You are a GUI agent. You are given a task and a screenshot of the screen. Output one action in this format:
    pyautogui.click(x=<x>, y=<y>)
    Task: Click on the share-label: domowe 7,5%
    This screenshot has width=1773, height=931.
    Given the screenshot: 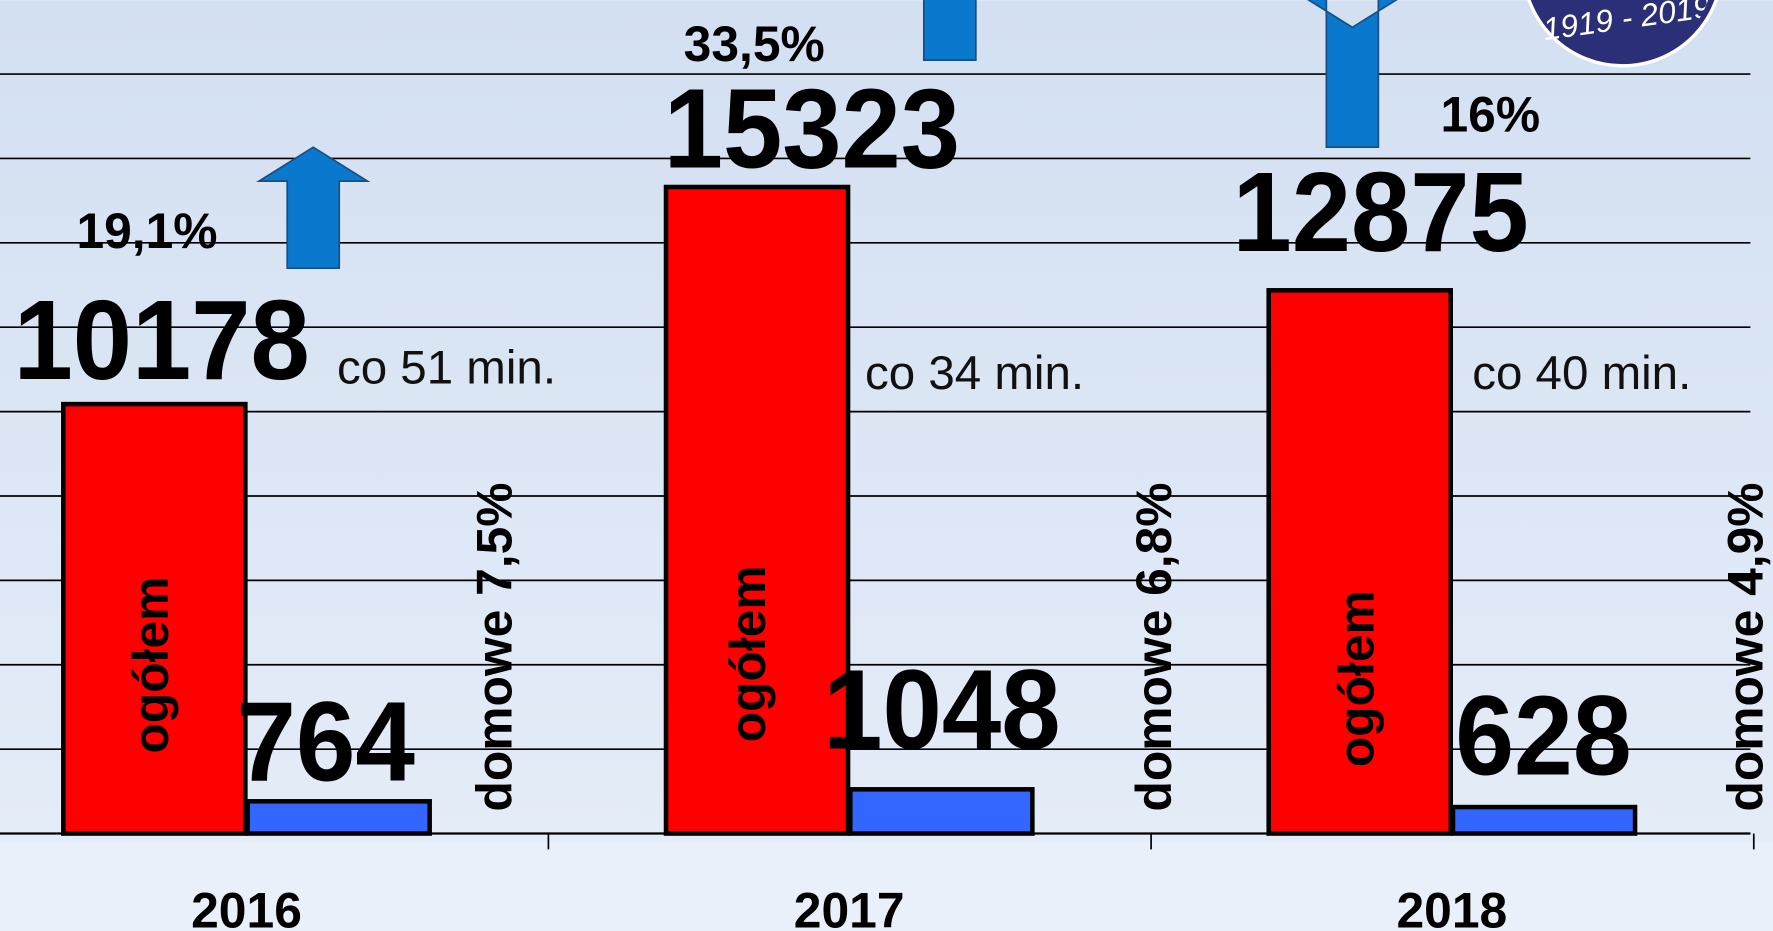 What is the action you would take?
    pyautogui.click(x=495, y=646)
    